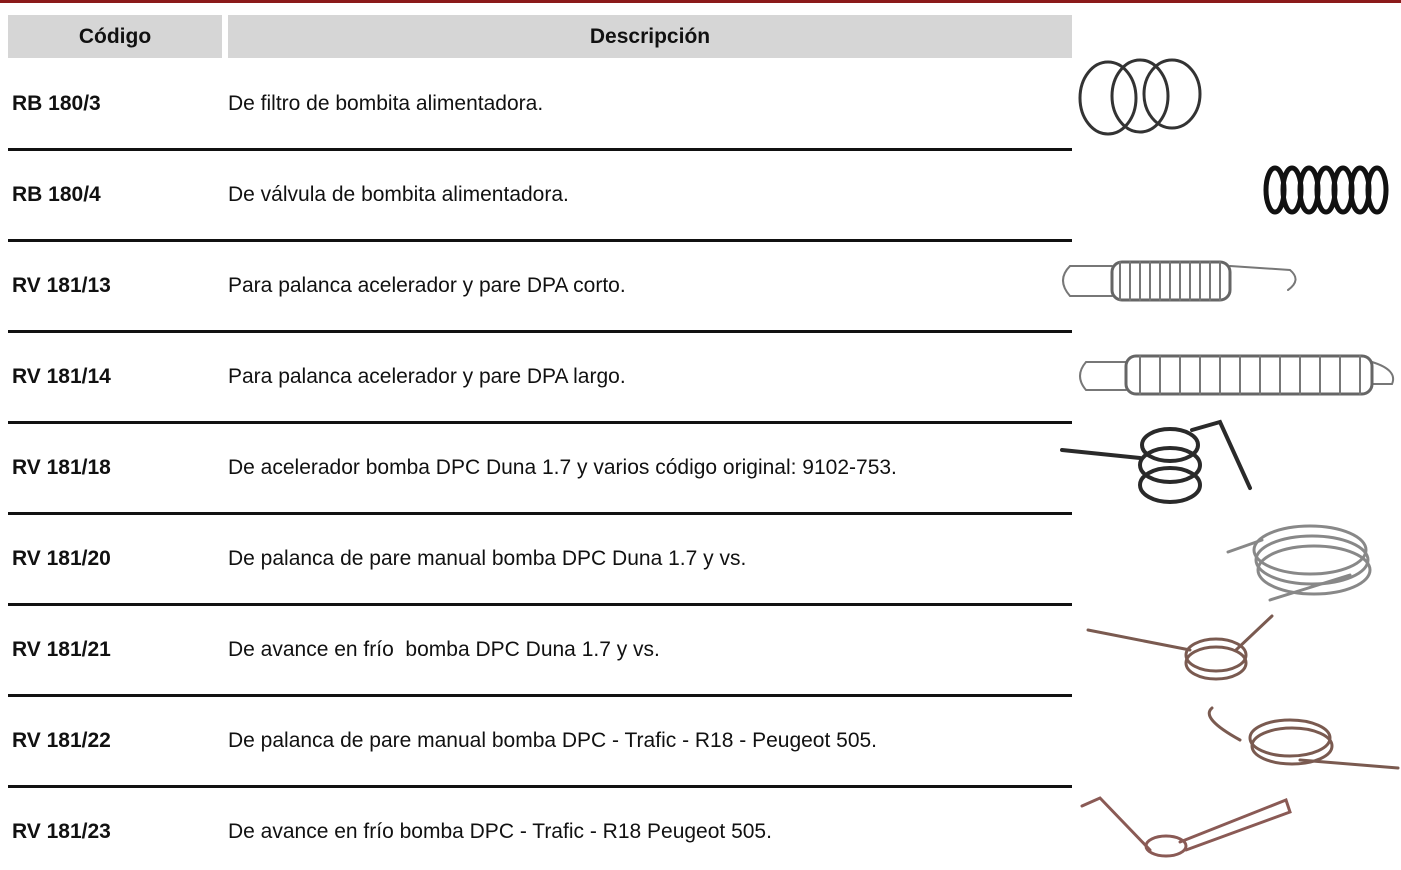  I want to click on top-rule, so click(700, 1).